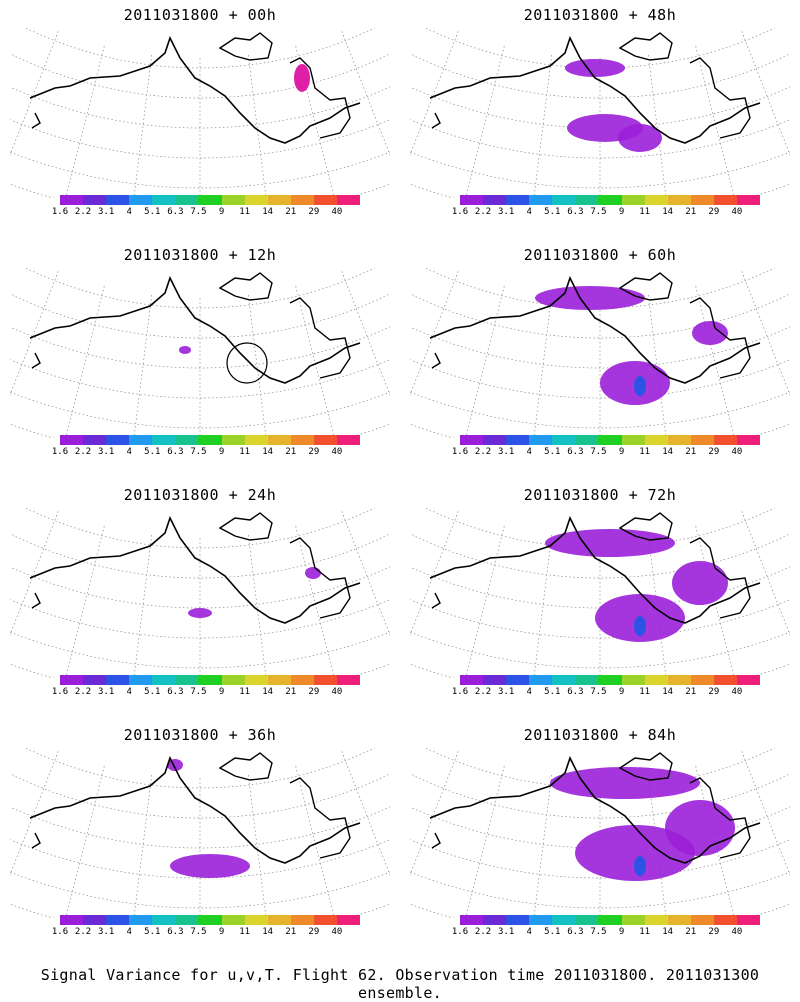 Image resolution: width=800 pixels, height=1002 pixels. What do you see at coordinates (600, 255) in the screenshot?
I see `panel-title: 2011031800 + 60h` at bounding box center [600, 255].